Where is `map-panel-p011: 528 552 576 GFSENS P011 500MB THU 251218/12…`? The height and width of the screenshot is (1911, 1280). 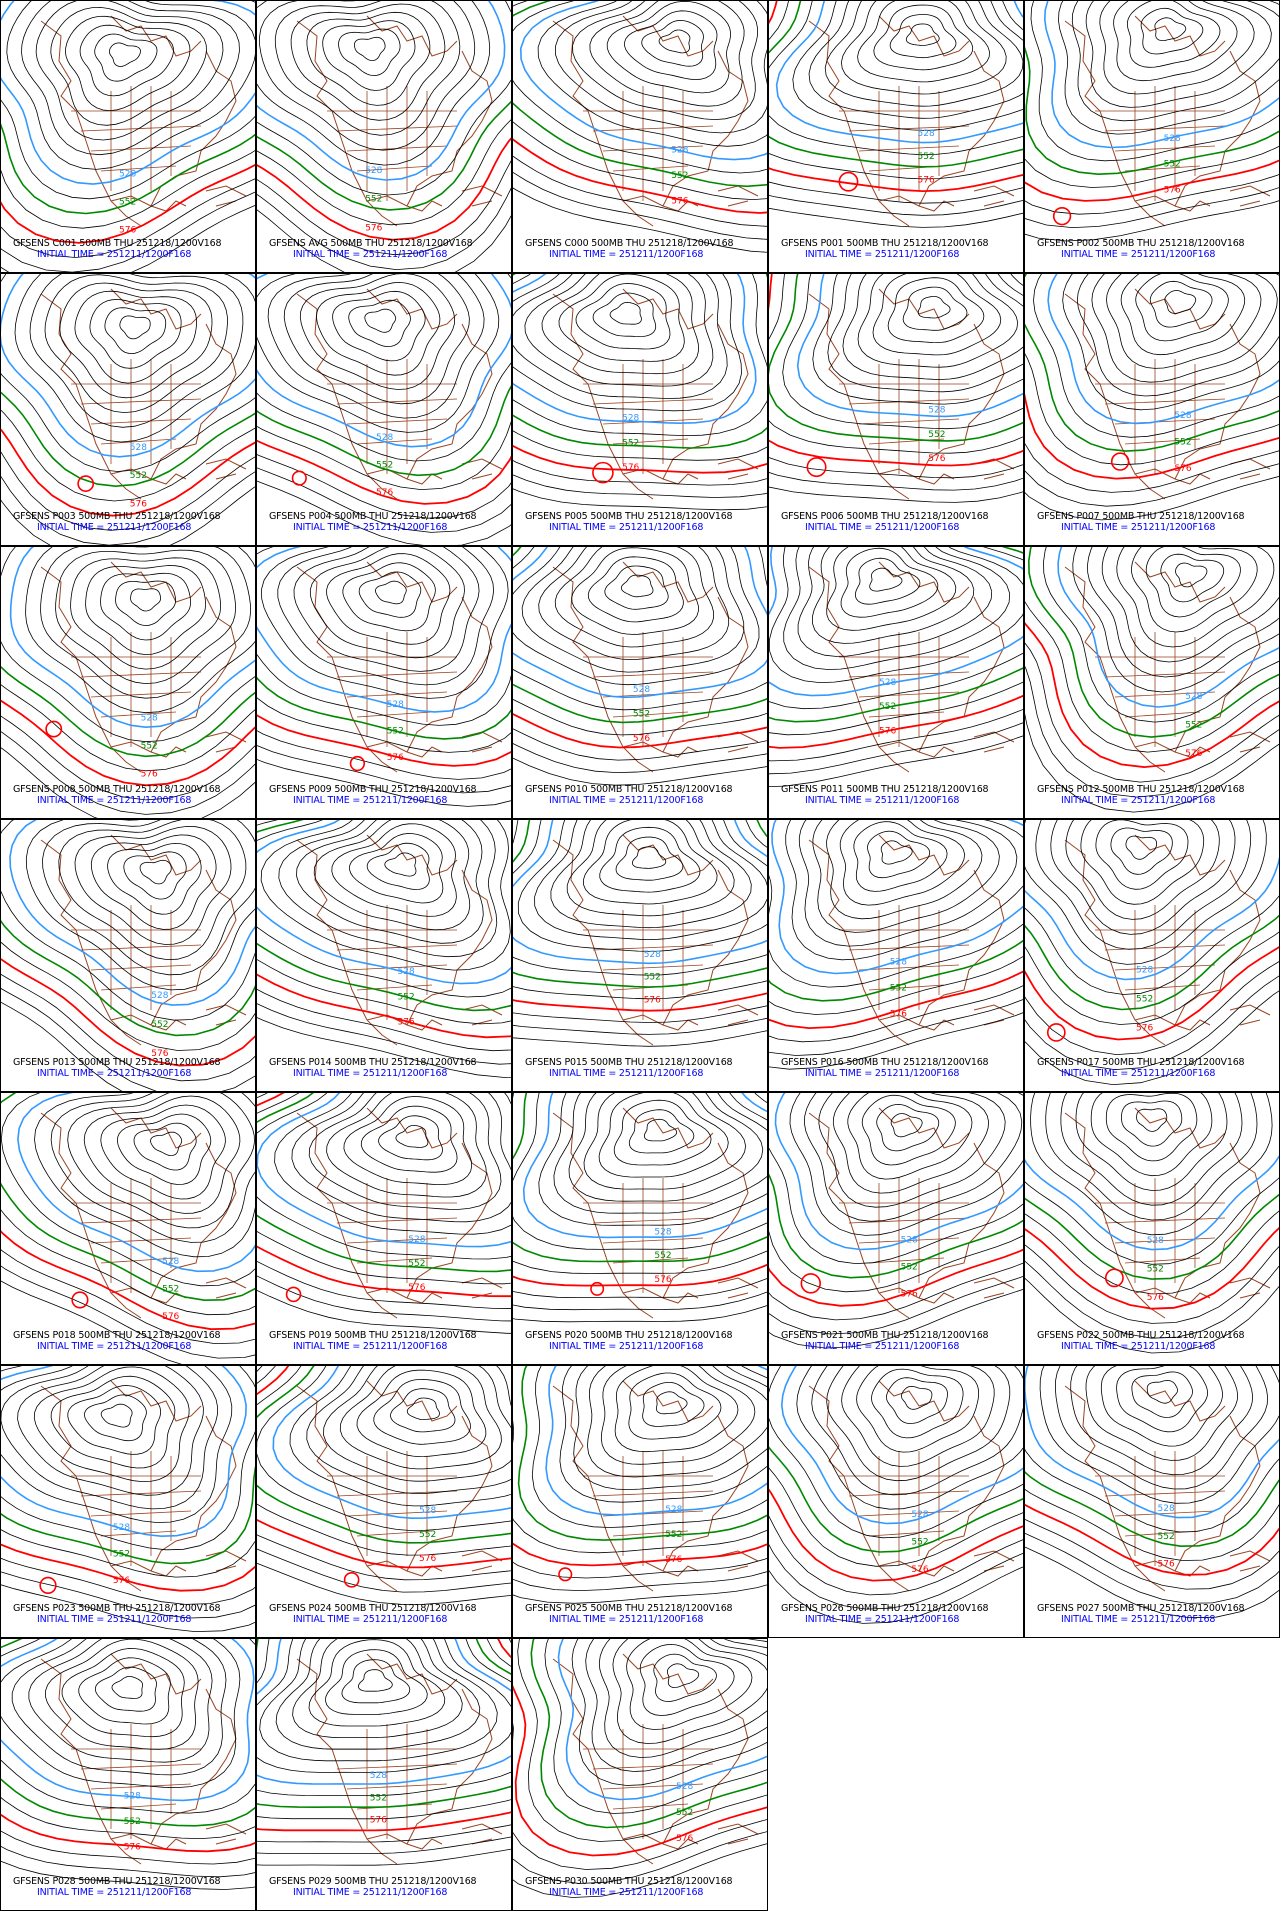 map-panel-p011: 528 552 576 GFSENS P011 500MB THU 251218/12… is located at coordinates (896, 682).